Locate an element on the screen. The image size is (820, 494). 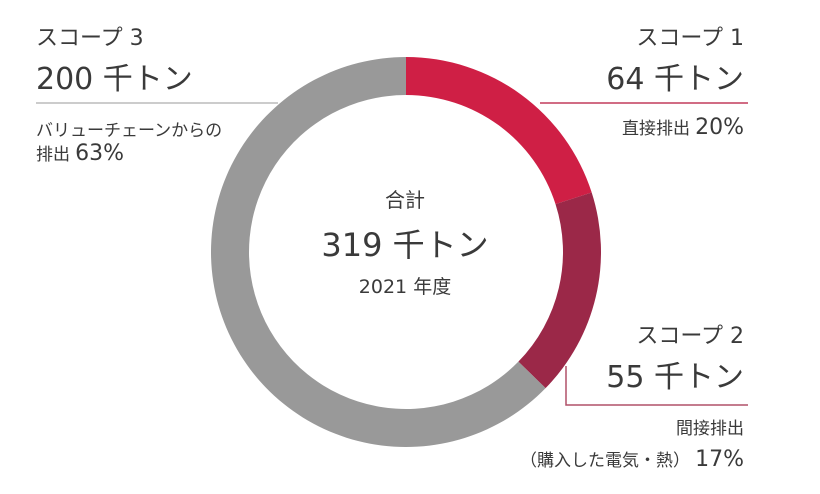
scope3-desc-line2: 排出 is located at coordinates (53, 155).